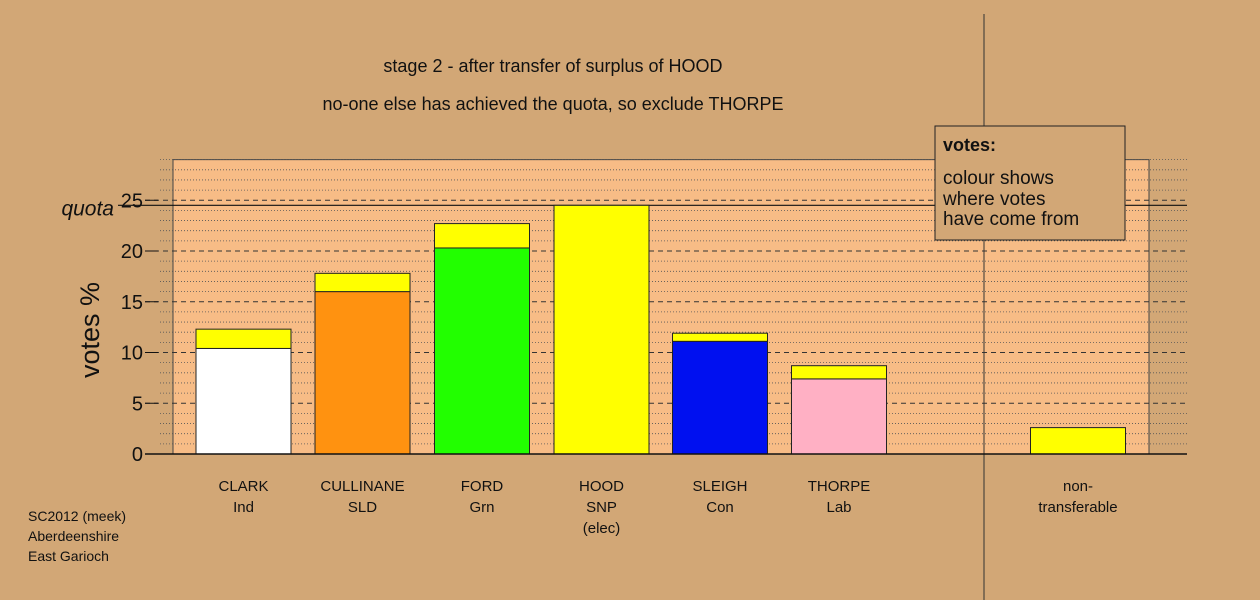 This screenshot has width=1260, height=600. Describe the element at coordinates (601, 507) in the screenshot. I see `category-label-hood-2: SNP` at that location.